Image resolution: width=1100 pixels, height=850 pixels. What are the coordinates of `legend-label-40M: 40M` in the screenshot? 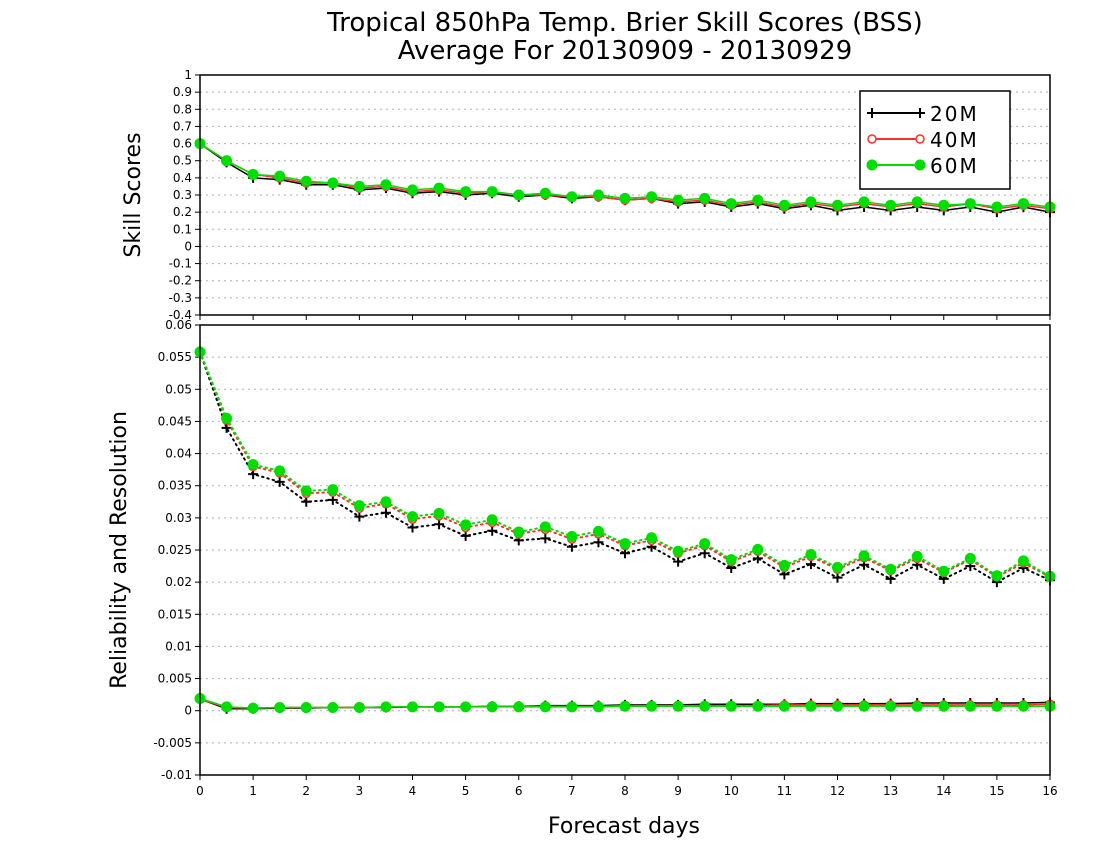 It's located at (954, 140).